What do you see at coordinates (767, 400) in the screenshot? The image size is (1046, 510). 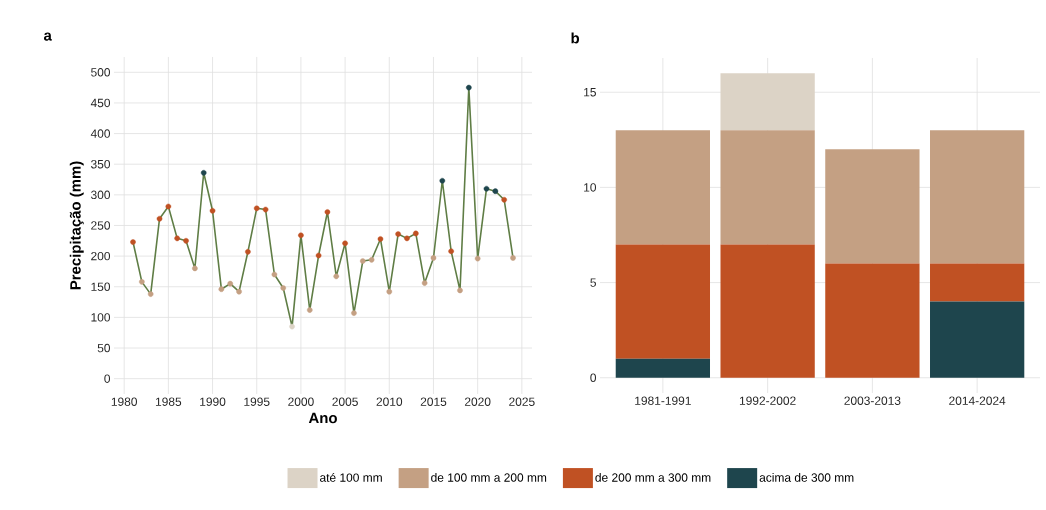 I see `x-tick-label: 1992-2002` at bounding box center [767, 400].